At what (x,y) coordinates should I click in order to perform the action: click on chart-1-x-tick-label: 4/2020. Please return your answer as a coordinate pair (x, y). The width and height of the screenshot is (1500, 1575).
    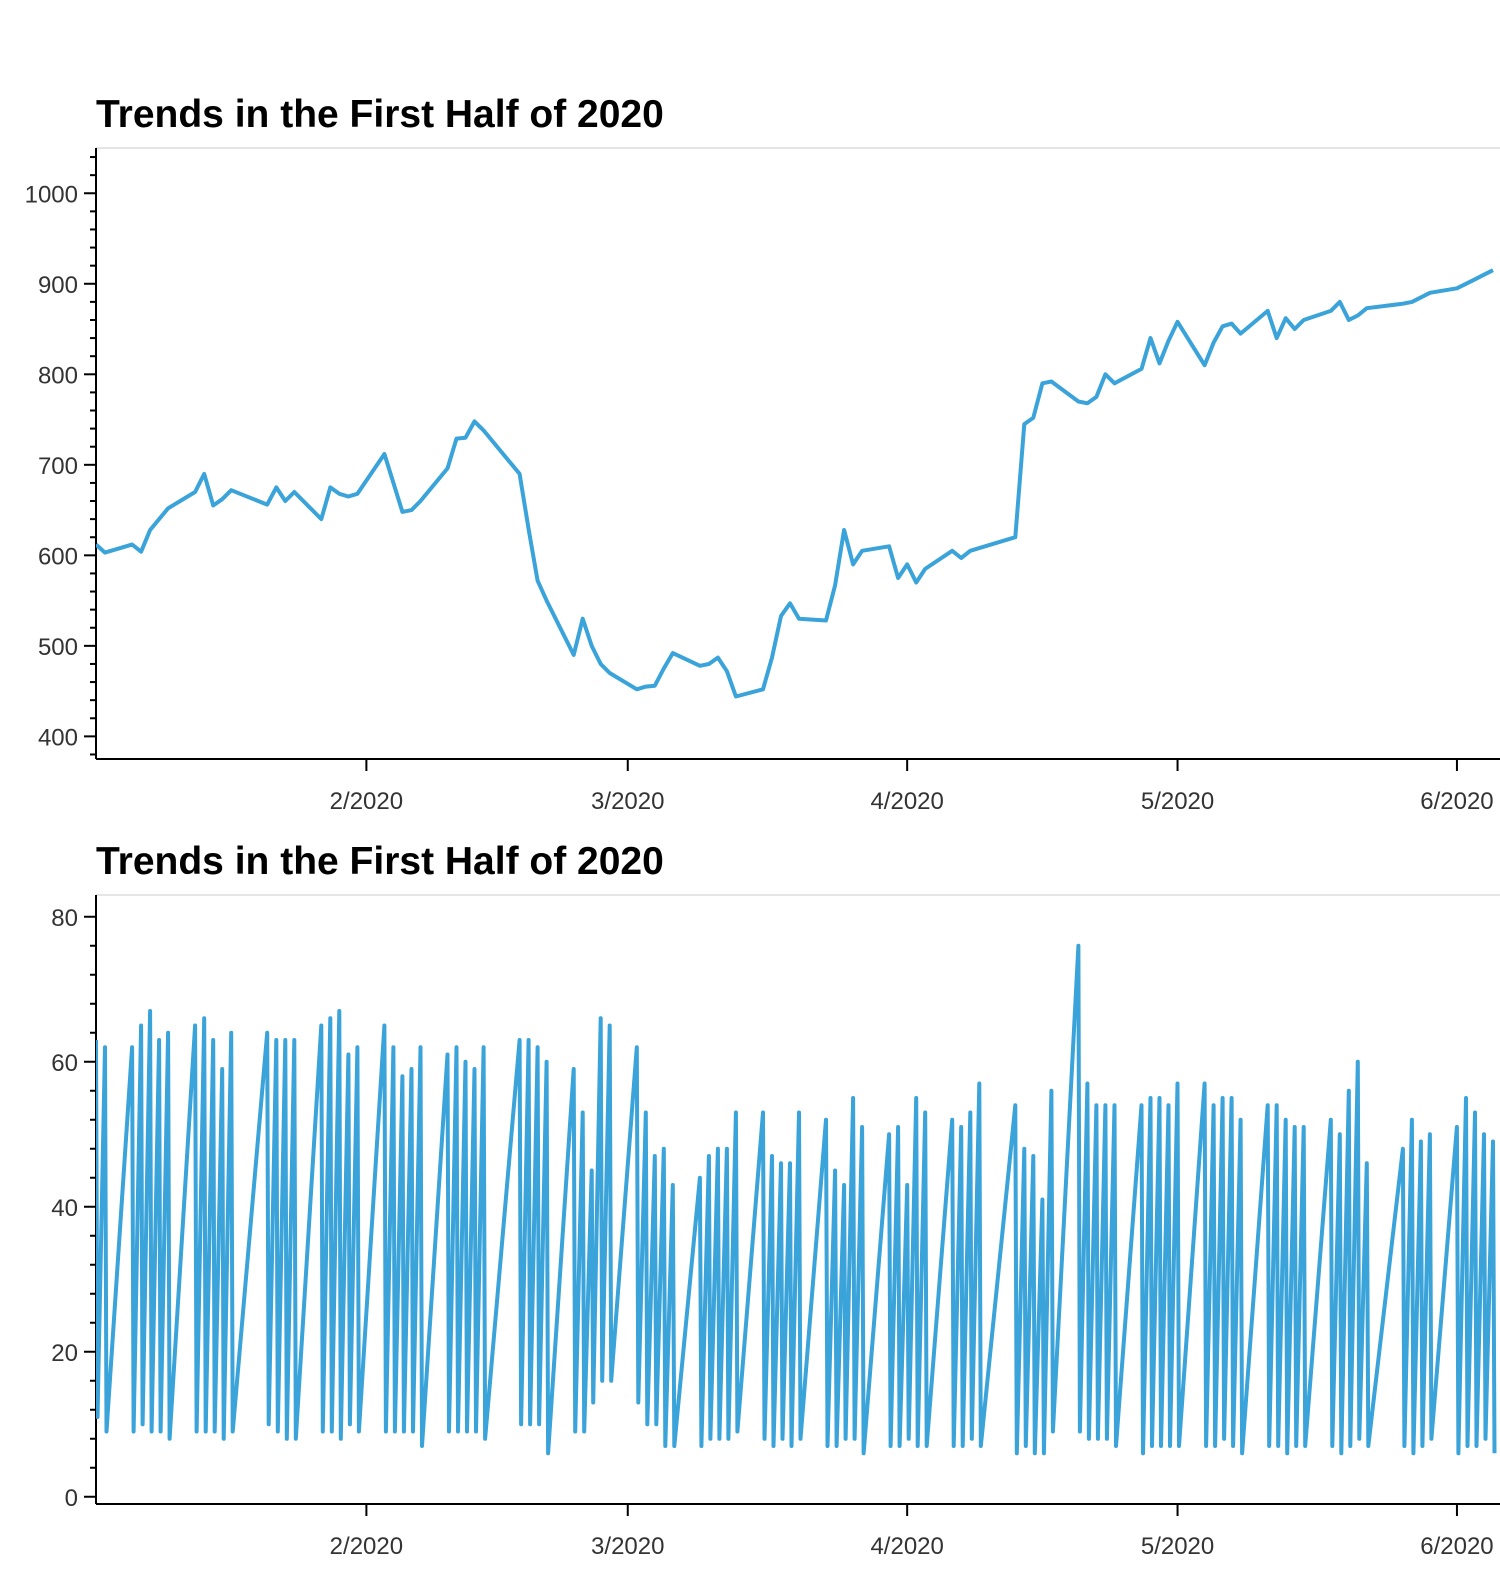
    Looking at the image, I should click on (906, 801).